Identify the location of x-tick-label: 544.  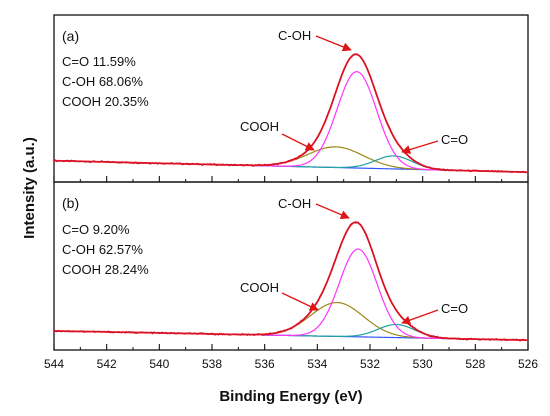
(54, 364).